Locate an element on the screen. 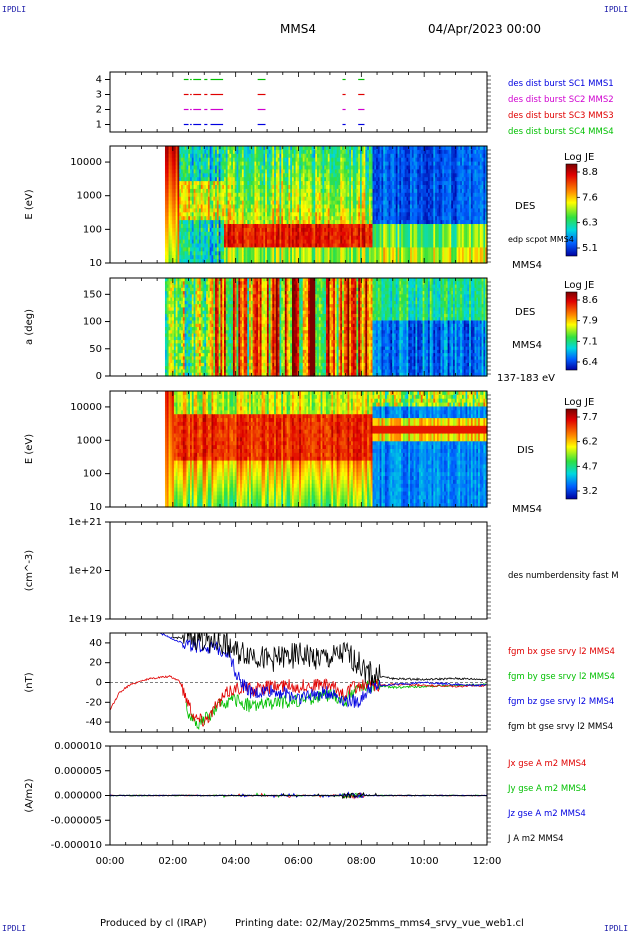  burst-panel-y-tick-label: 3 is located at coordinates (99, 95).